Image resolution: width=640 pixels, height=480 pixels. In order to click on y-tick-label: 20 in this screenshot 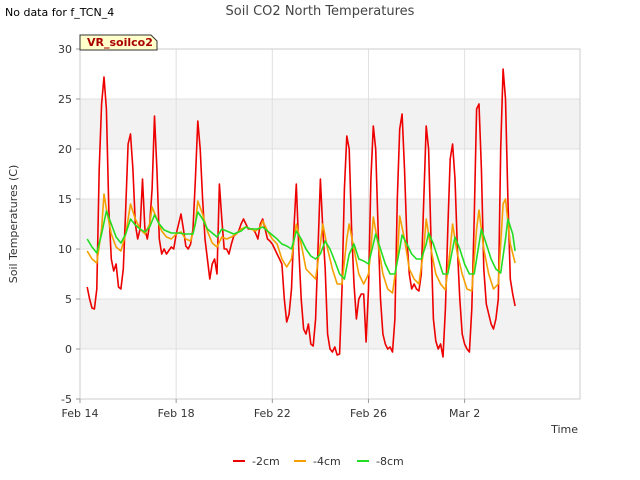, I will do `click(65, 149)`.